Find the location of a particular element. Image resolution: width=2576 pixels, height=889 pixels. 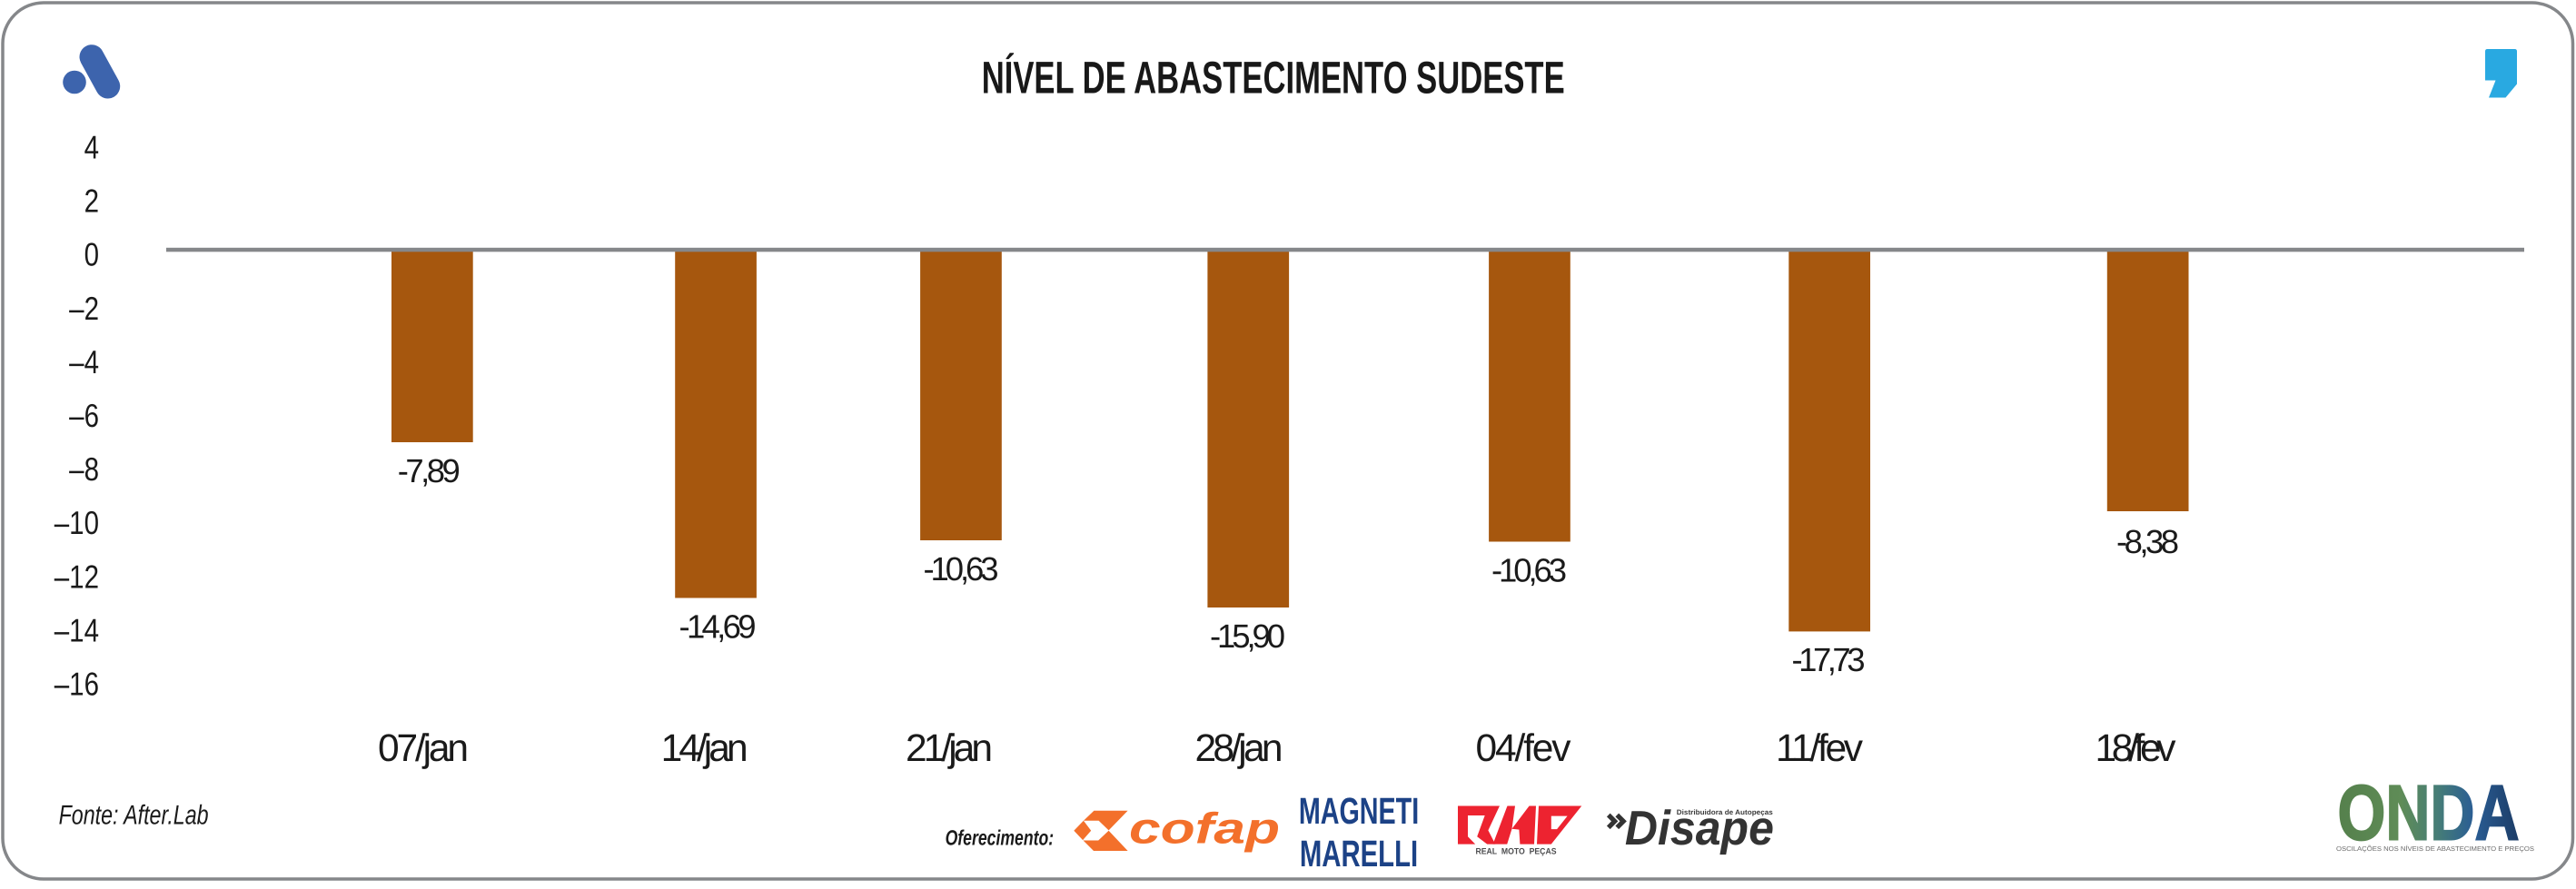

svg-text: REAL MOTO PEÇAS is located at coordinates (1516, 851).